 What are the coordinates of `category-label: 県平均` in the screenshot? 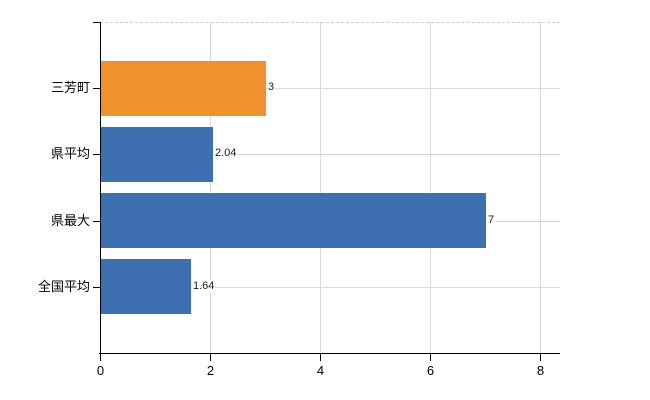 It's located at (70, 153).